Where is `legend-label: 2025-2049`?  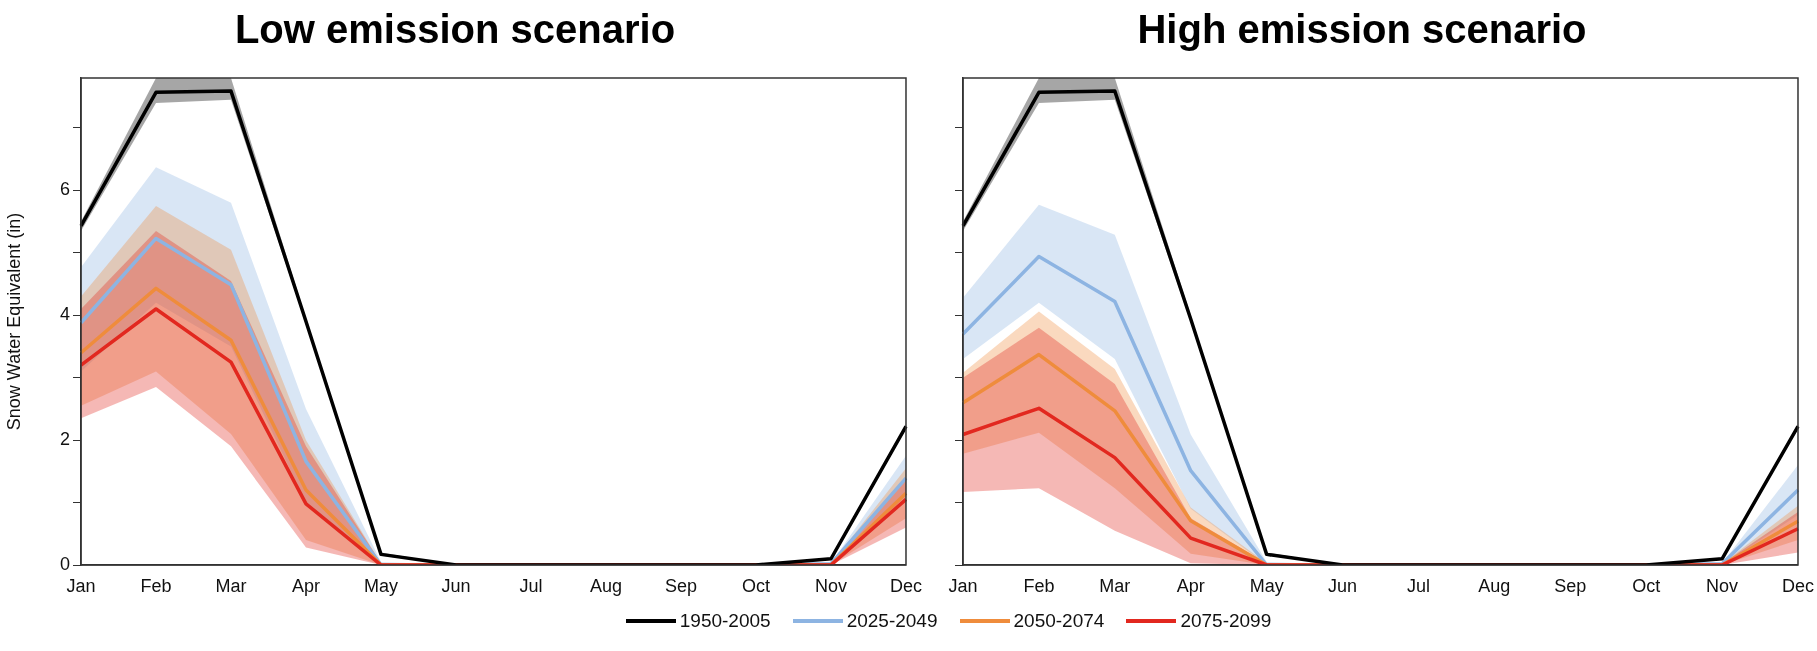 legend-label: 2025-2049 is located at coordinates (892, 621).